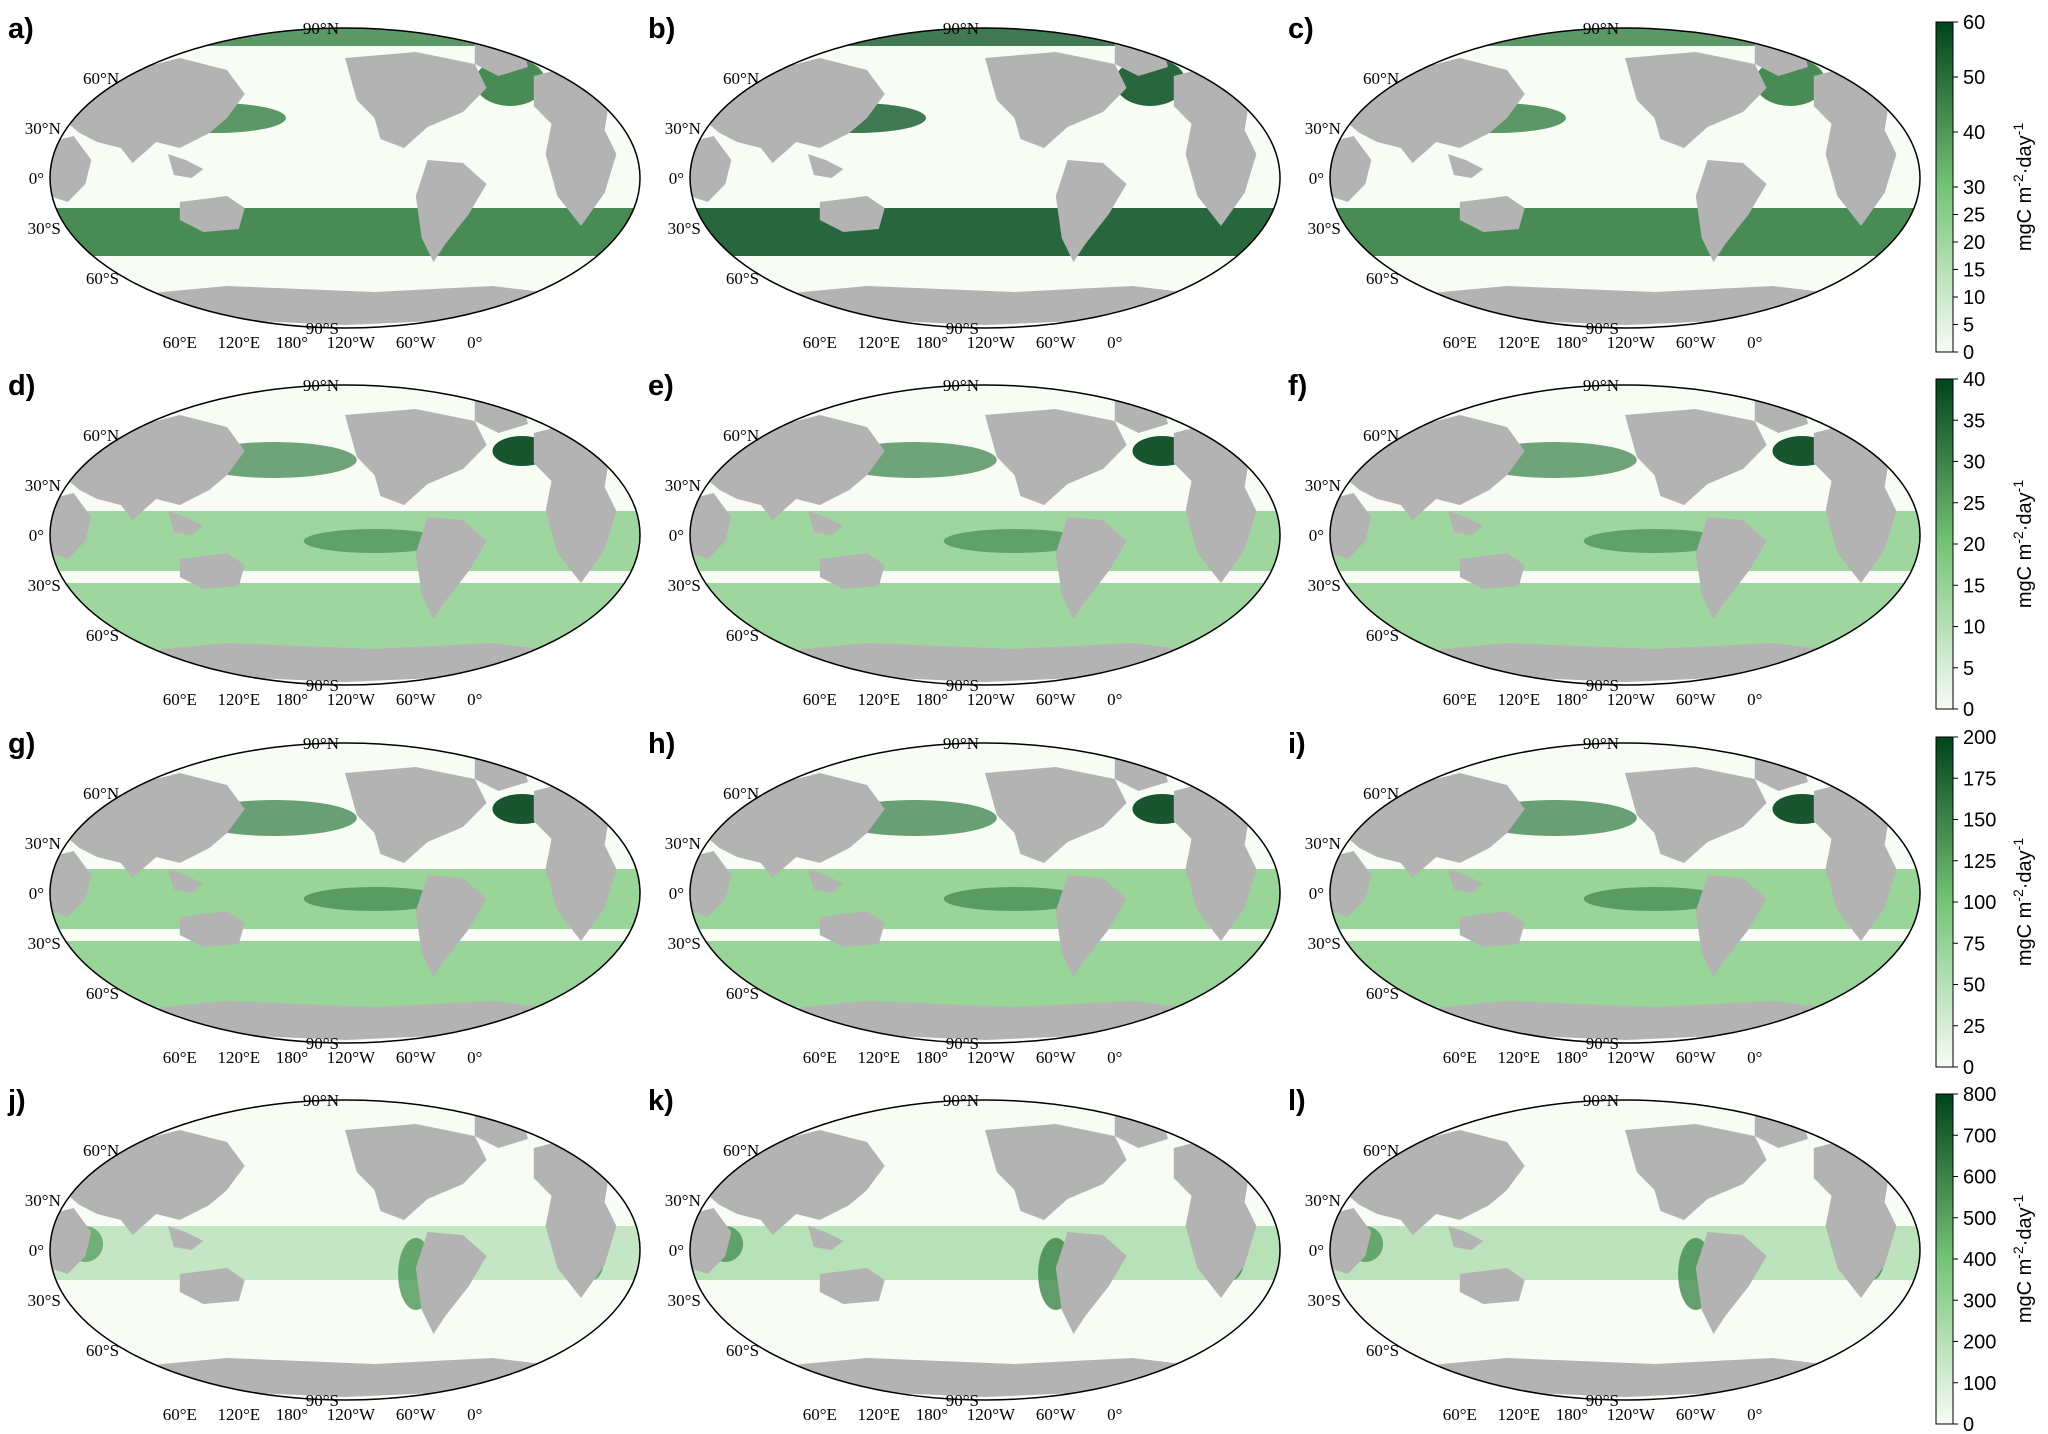  What do you see at coordinates (1974, 243) in the screenshot?
I see `colorbar-tick-label: 20` at bounding box center [1974, 243].